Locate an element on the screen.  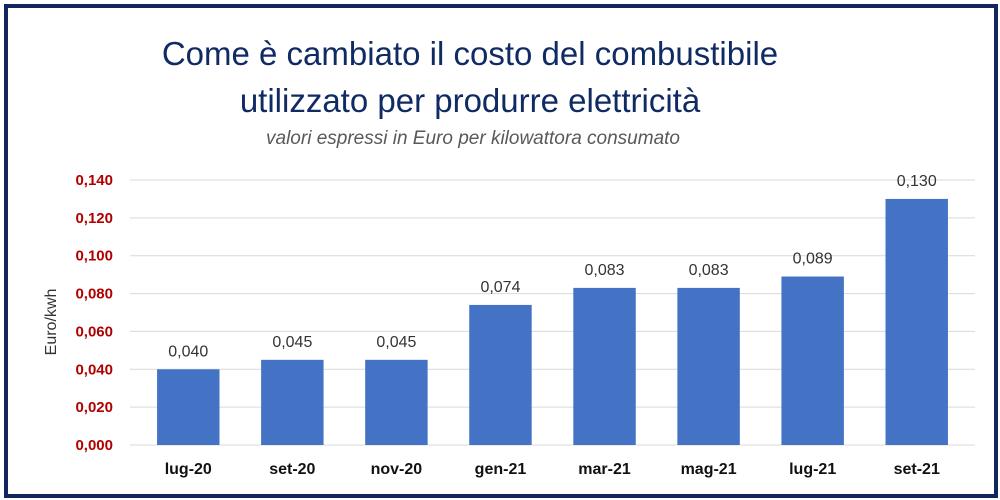
x-tick-label: gen-21 is located at coordinates (501, 469).